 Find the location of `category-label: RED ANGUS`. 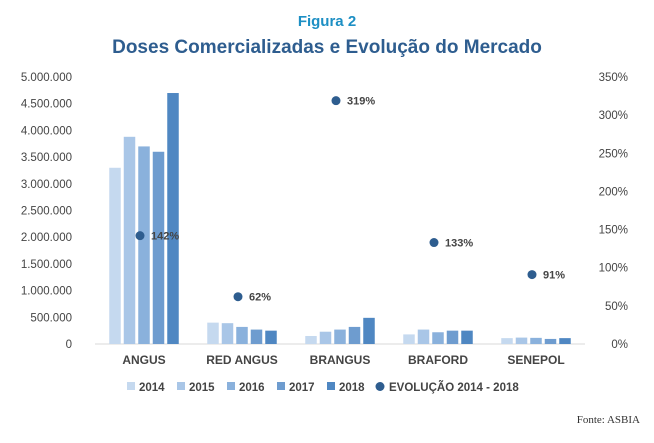

category-label: RED ANGUS is located at coordinates (242, 360).